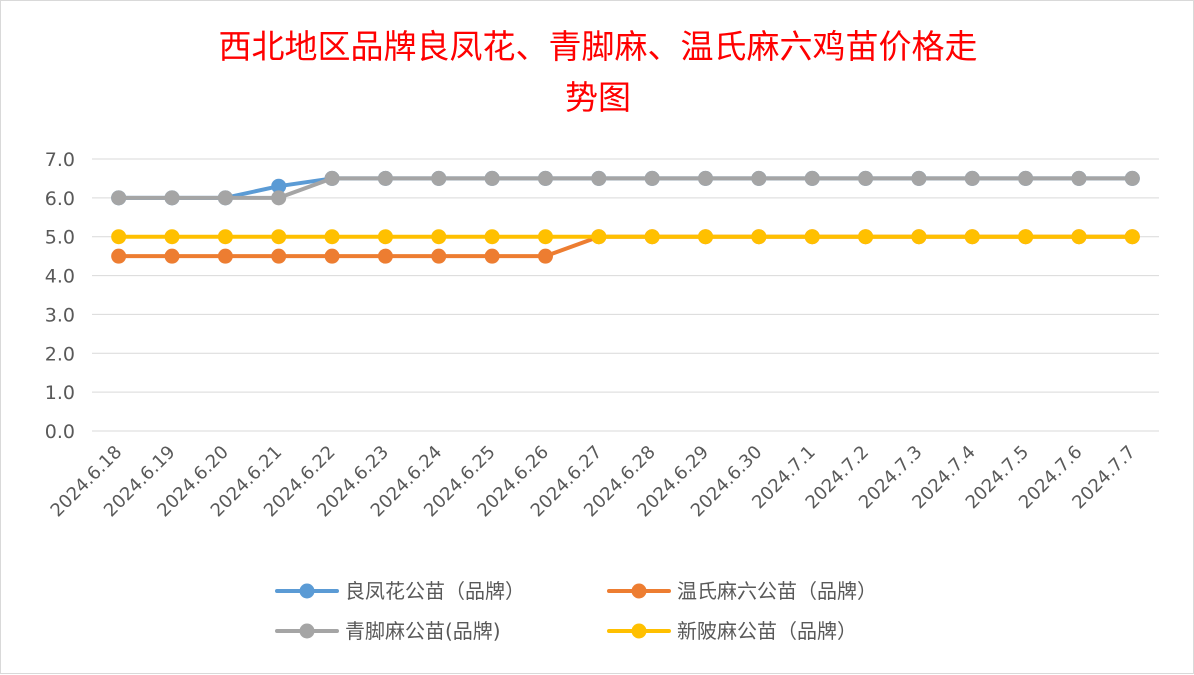  I want to click on y-tick-label: 3.0, so click(60, 315).